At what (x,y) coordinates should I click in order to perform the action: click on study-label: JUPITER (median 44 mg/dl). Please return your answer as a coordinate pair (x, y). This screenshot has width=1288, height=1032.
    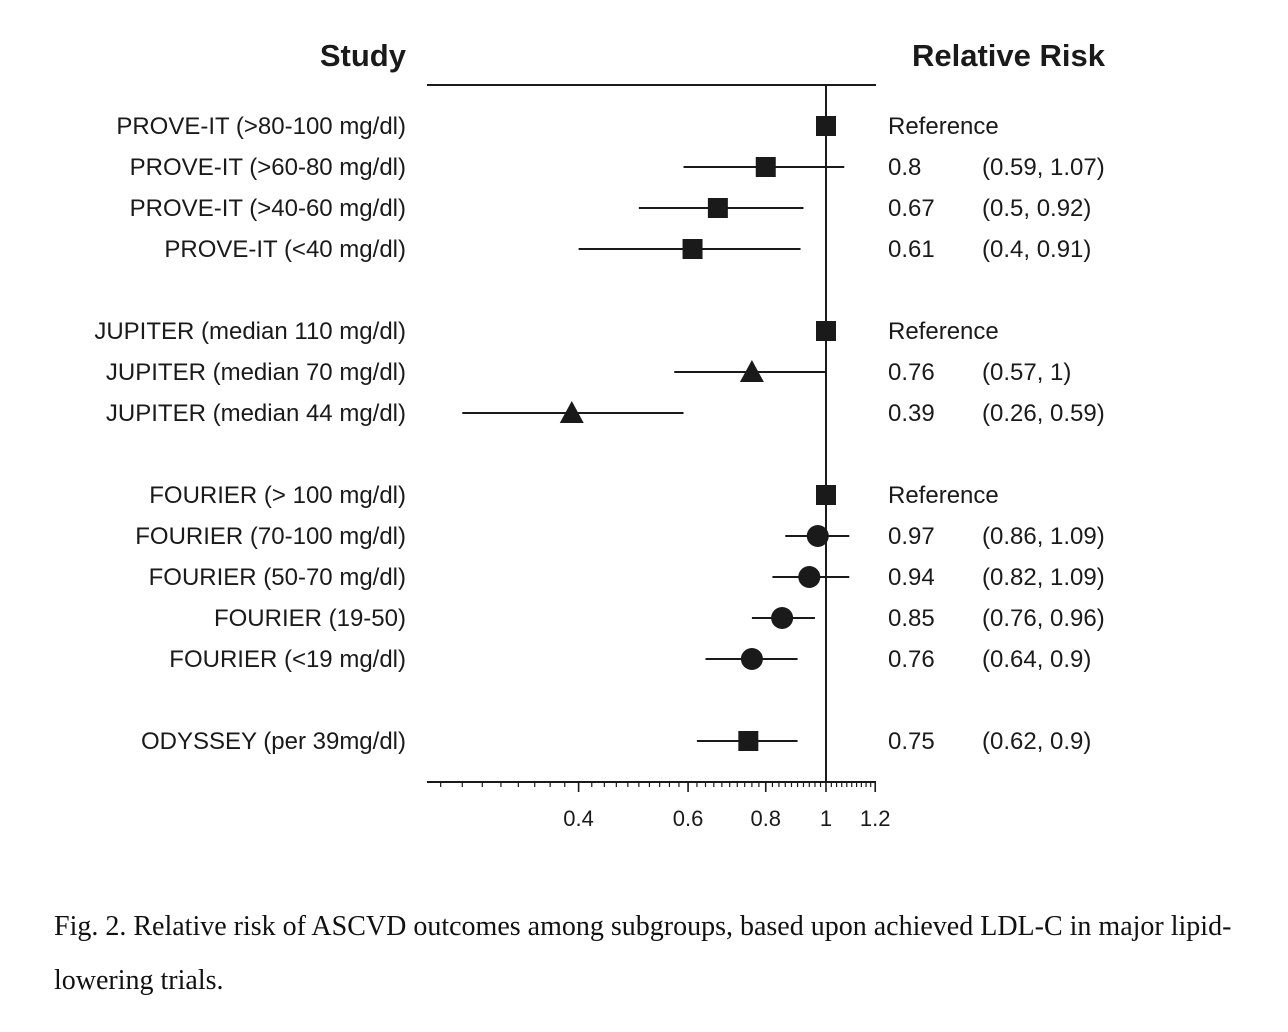
    Looking at the image, I should click on (256, 413).